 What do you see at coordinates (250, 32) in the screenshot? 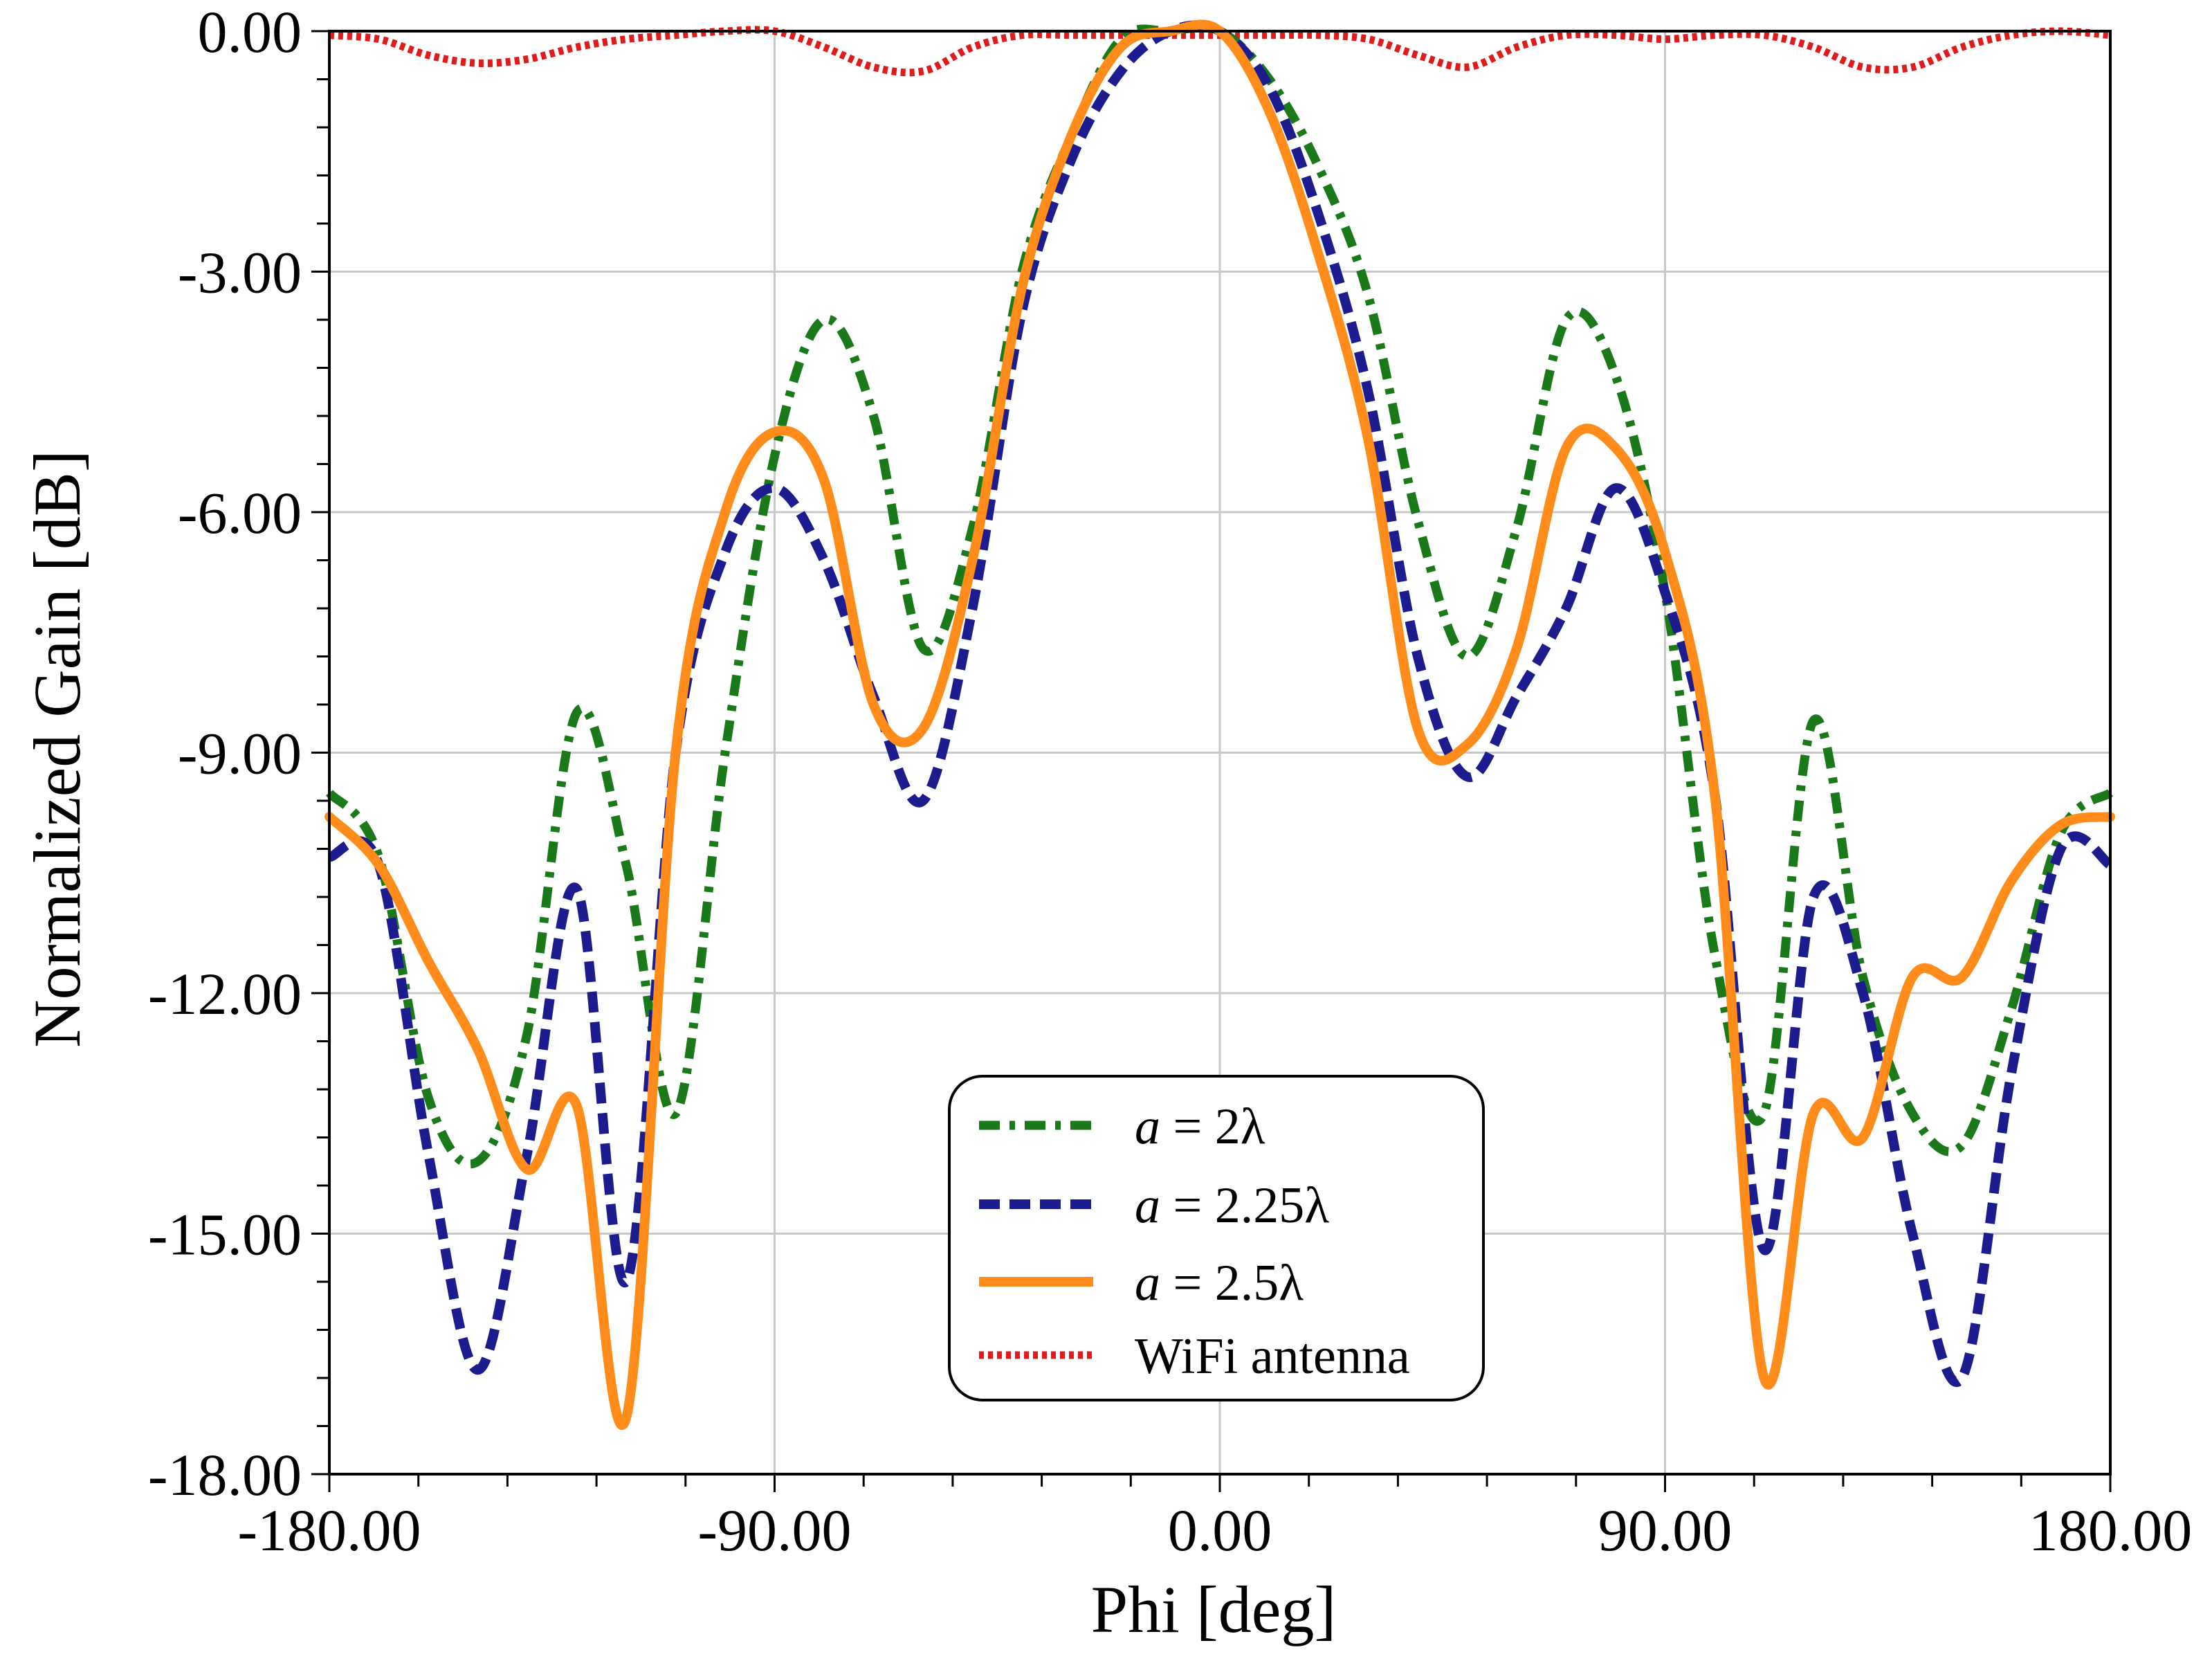
I see `y-tick-label: 0.00` at bounding box center [250, 32].